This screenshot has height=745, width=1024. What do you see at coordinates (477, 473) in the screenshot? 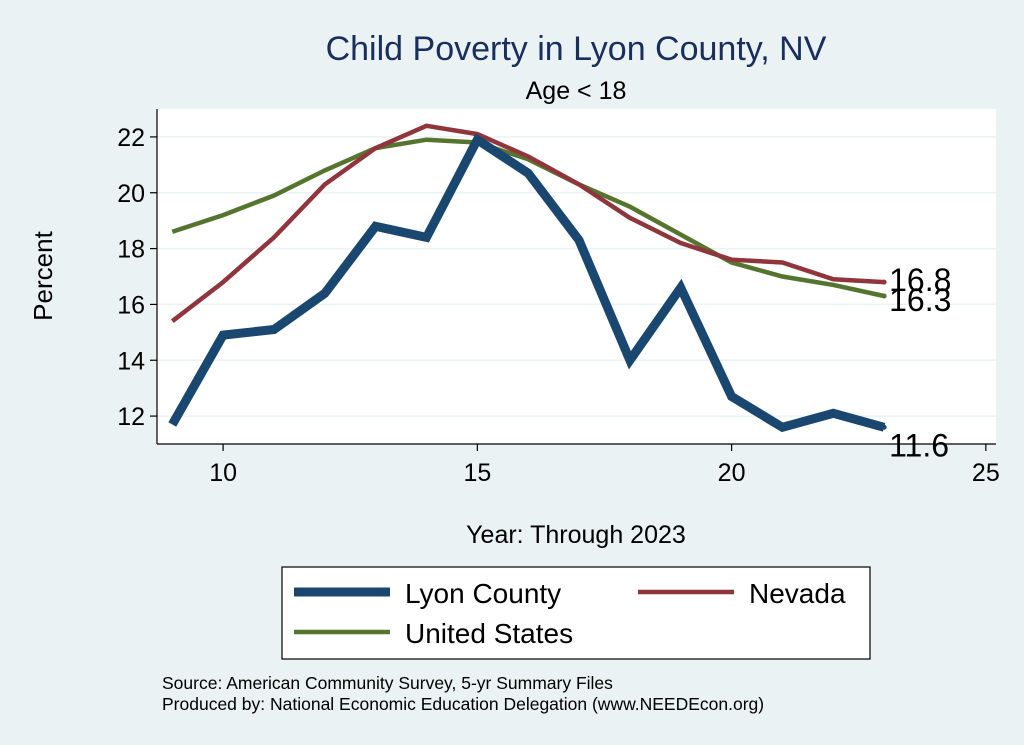
I see `x-tick-label: 15` at bounding box center [477, 473].